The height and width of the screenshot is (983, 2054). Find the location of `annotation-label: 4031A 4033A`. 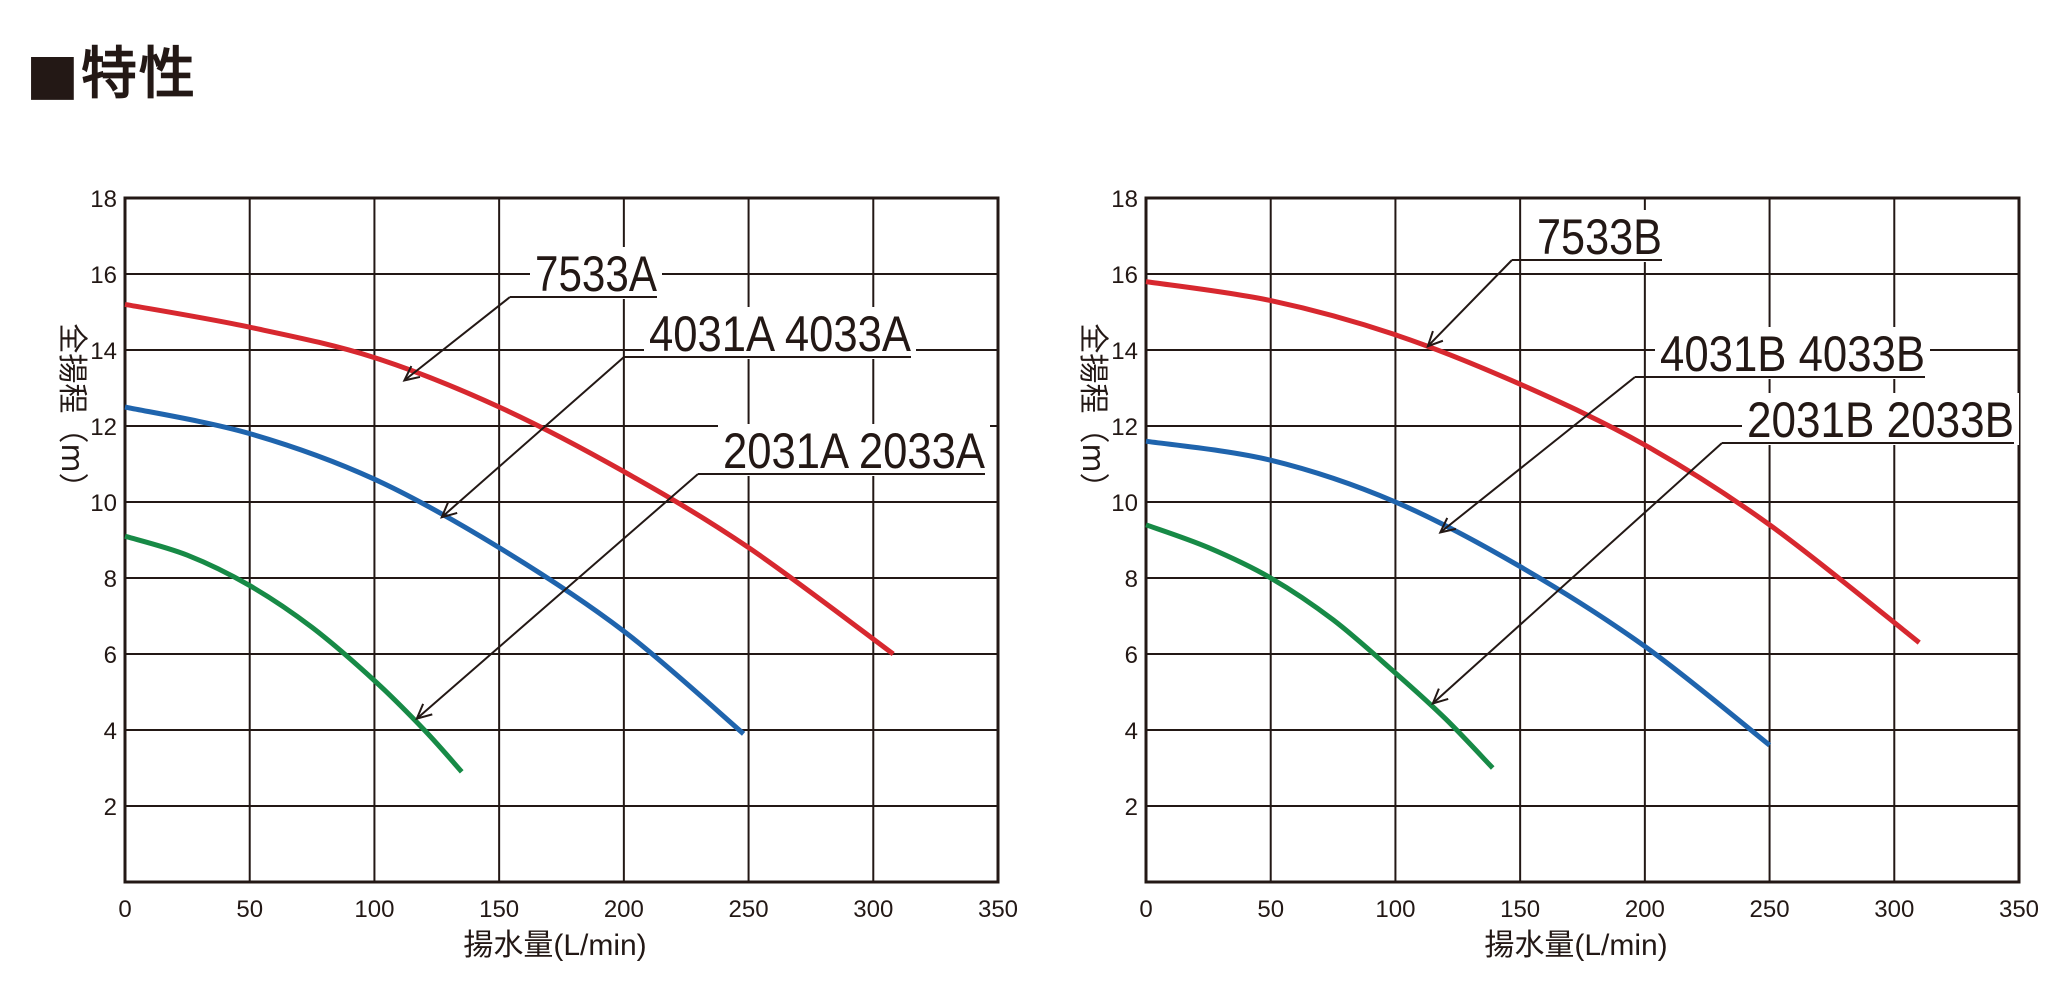

annotation-label: 4031A 4033A is located at coordinates (780, 334).